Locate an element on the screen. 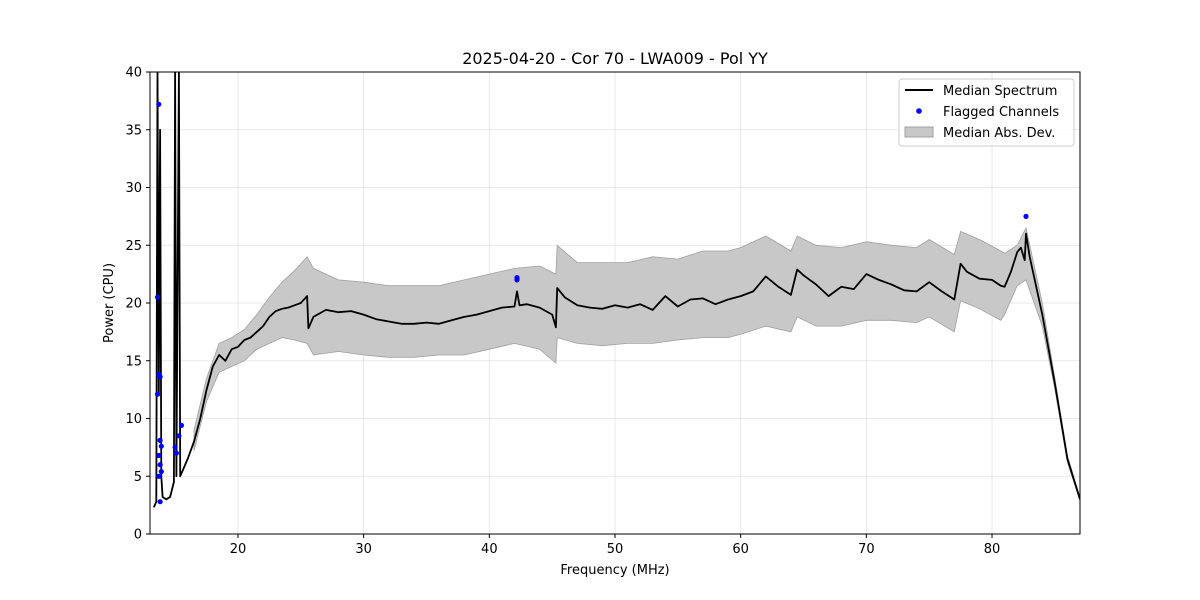 The width and height of the screenshot is (1200, 600). y-tick-label: 20 is located at coordinates (133, 304).